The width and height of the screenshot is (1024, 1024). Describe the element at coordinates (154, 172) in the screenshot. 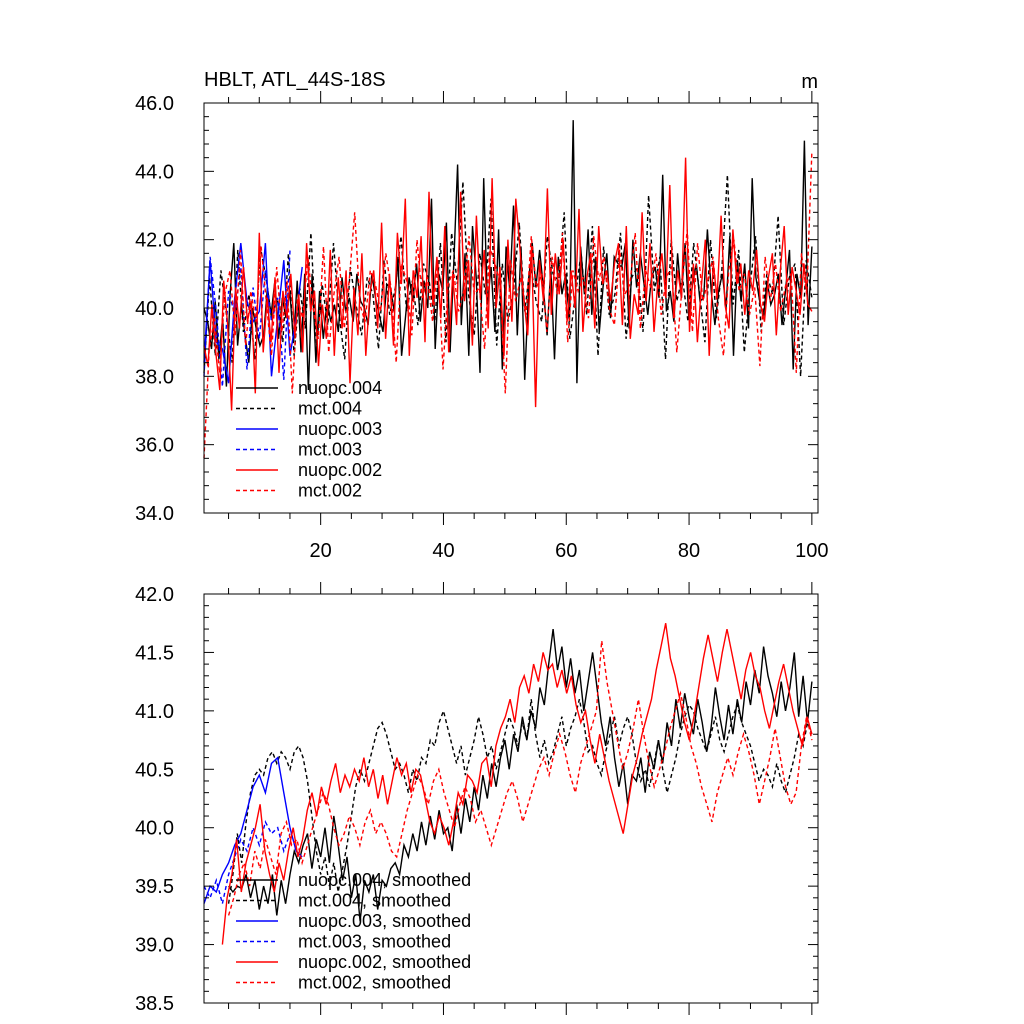

I see `y-tick-label: 44.0` at that location.